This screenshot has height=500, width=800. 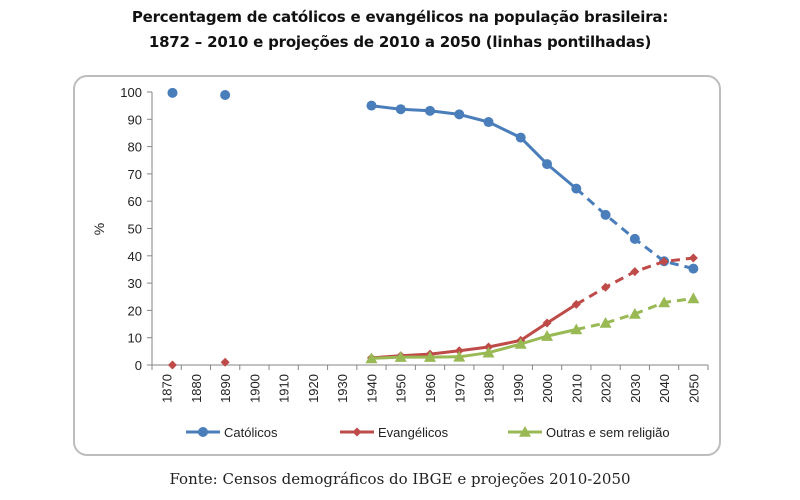 I want to click on x-tick-label: 2050, so click(x=693, y=388).